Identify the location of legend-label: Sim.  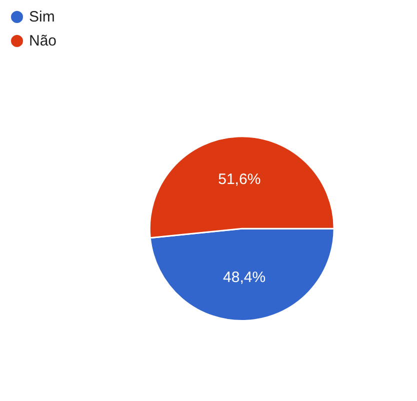
(42, 17).